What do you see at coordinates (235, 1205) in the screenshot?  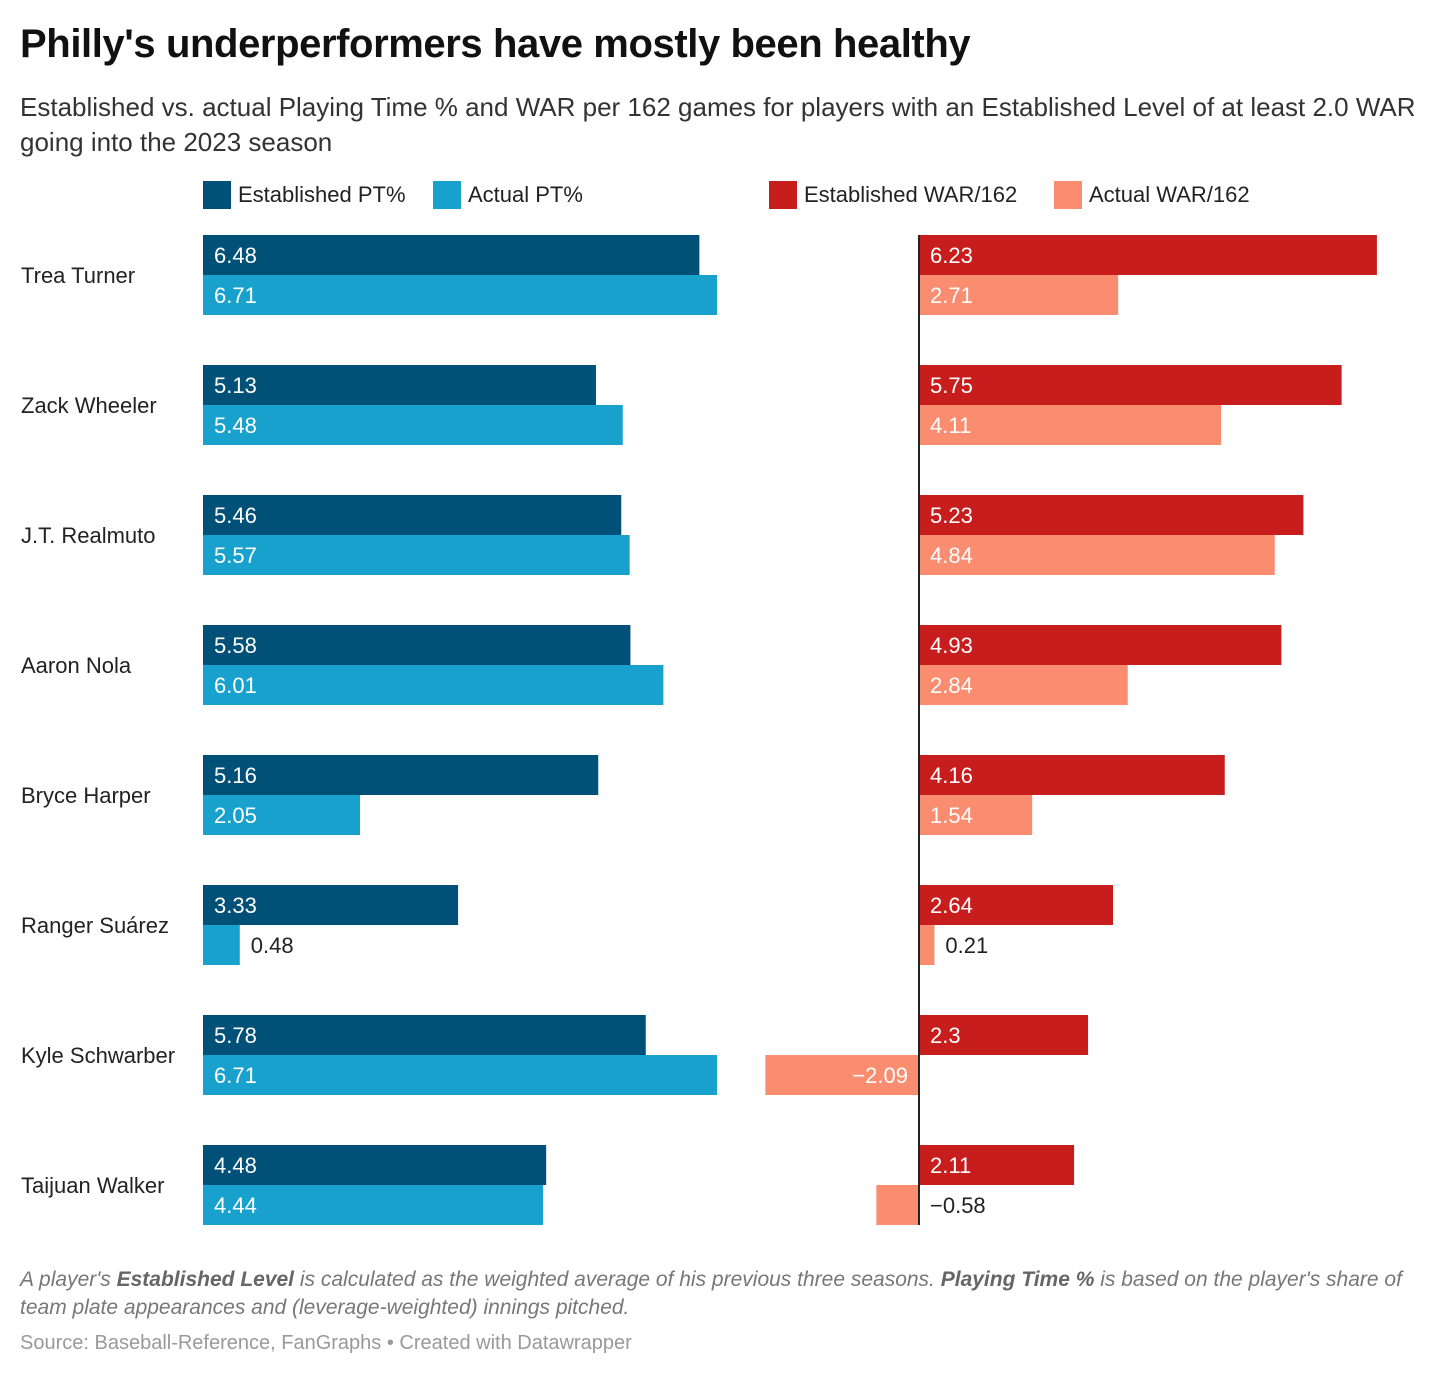 I see `value-label-actual-pt-taijuan-walker: 4.44` at bounding box center [235, 1205].